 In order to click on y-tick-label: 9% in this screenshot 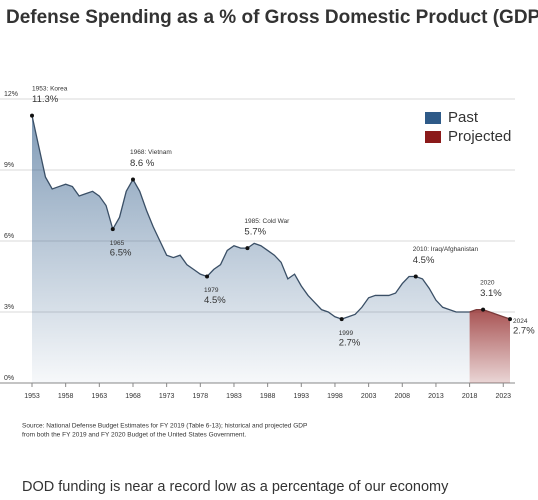, I will do `click(9, 165)`.